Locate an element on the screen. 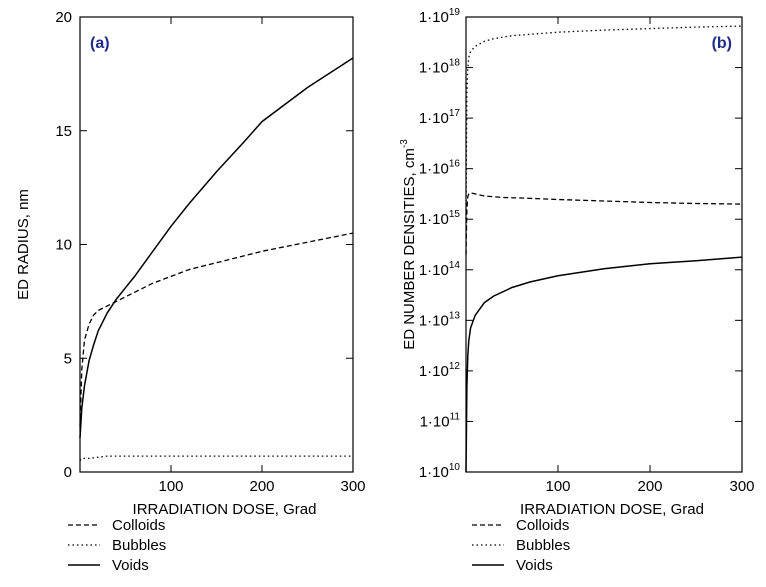 Image resolution: width=766 pixels, height=587 pixels. y-tick-label: 1·10¹² is located at coordinates (440, 370).